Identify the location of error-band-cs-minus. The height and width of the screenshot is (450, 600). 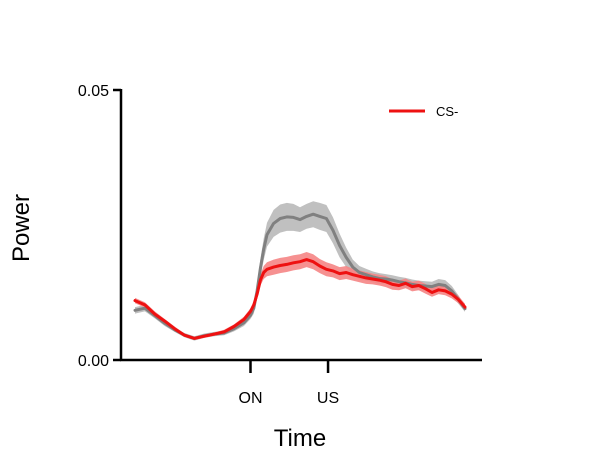
(300, 296).